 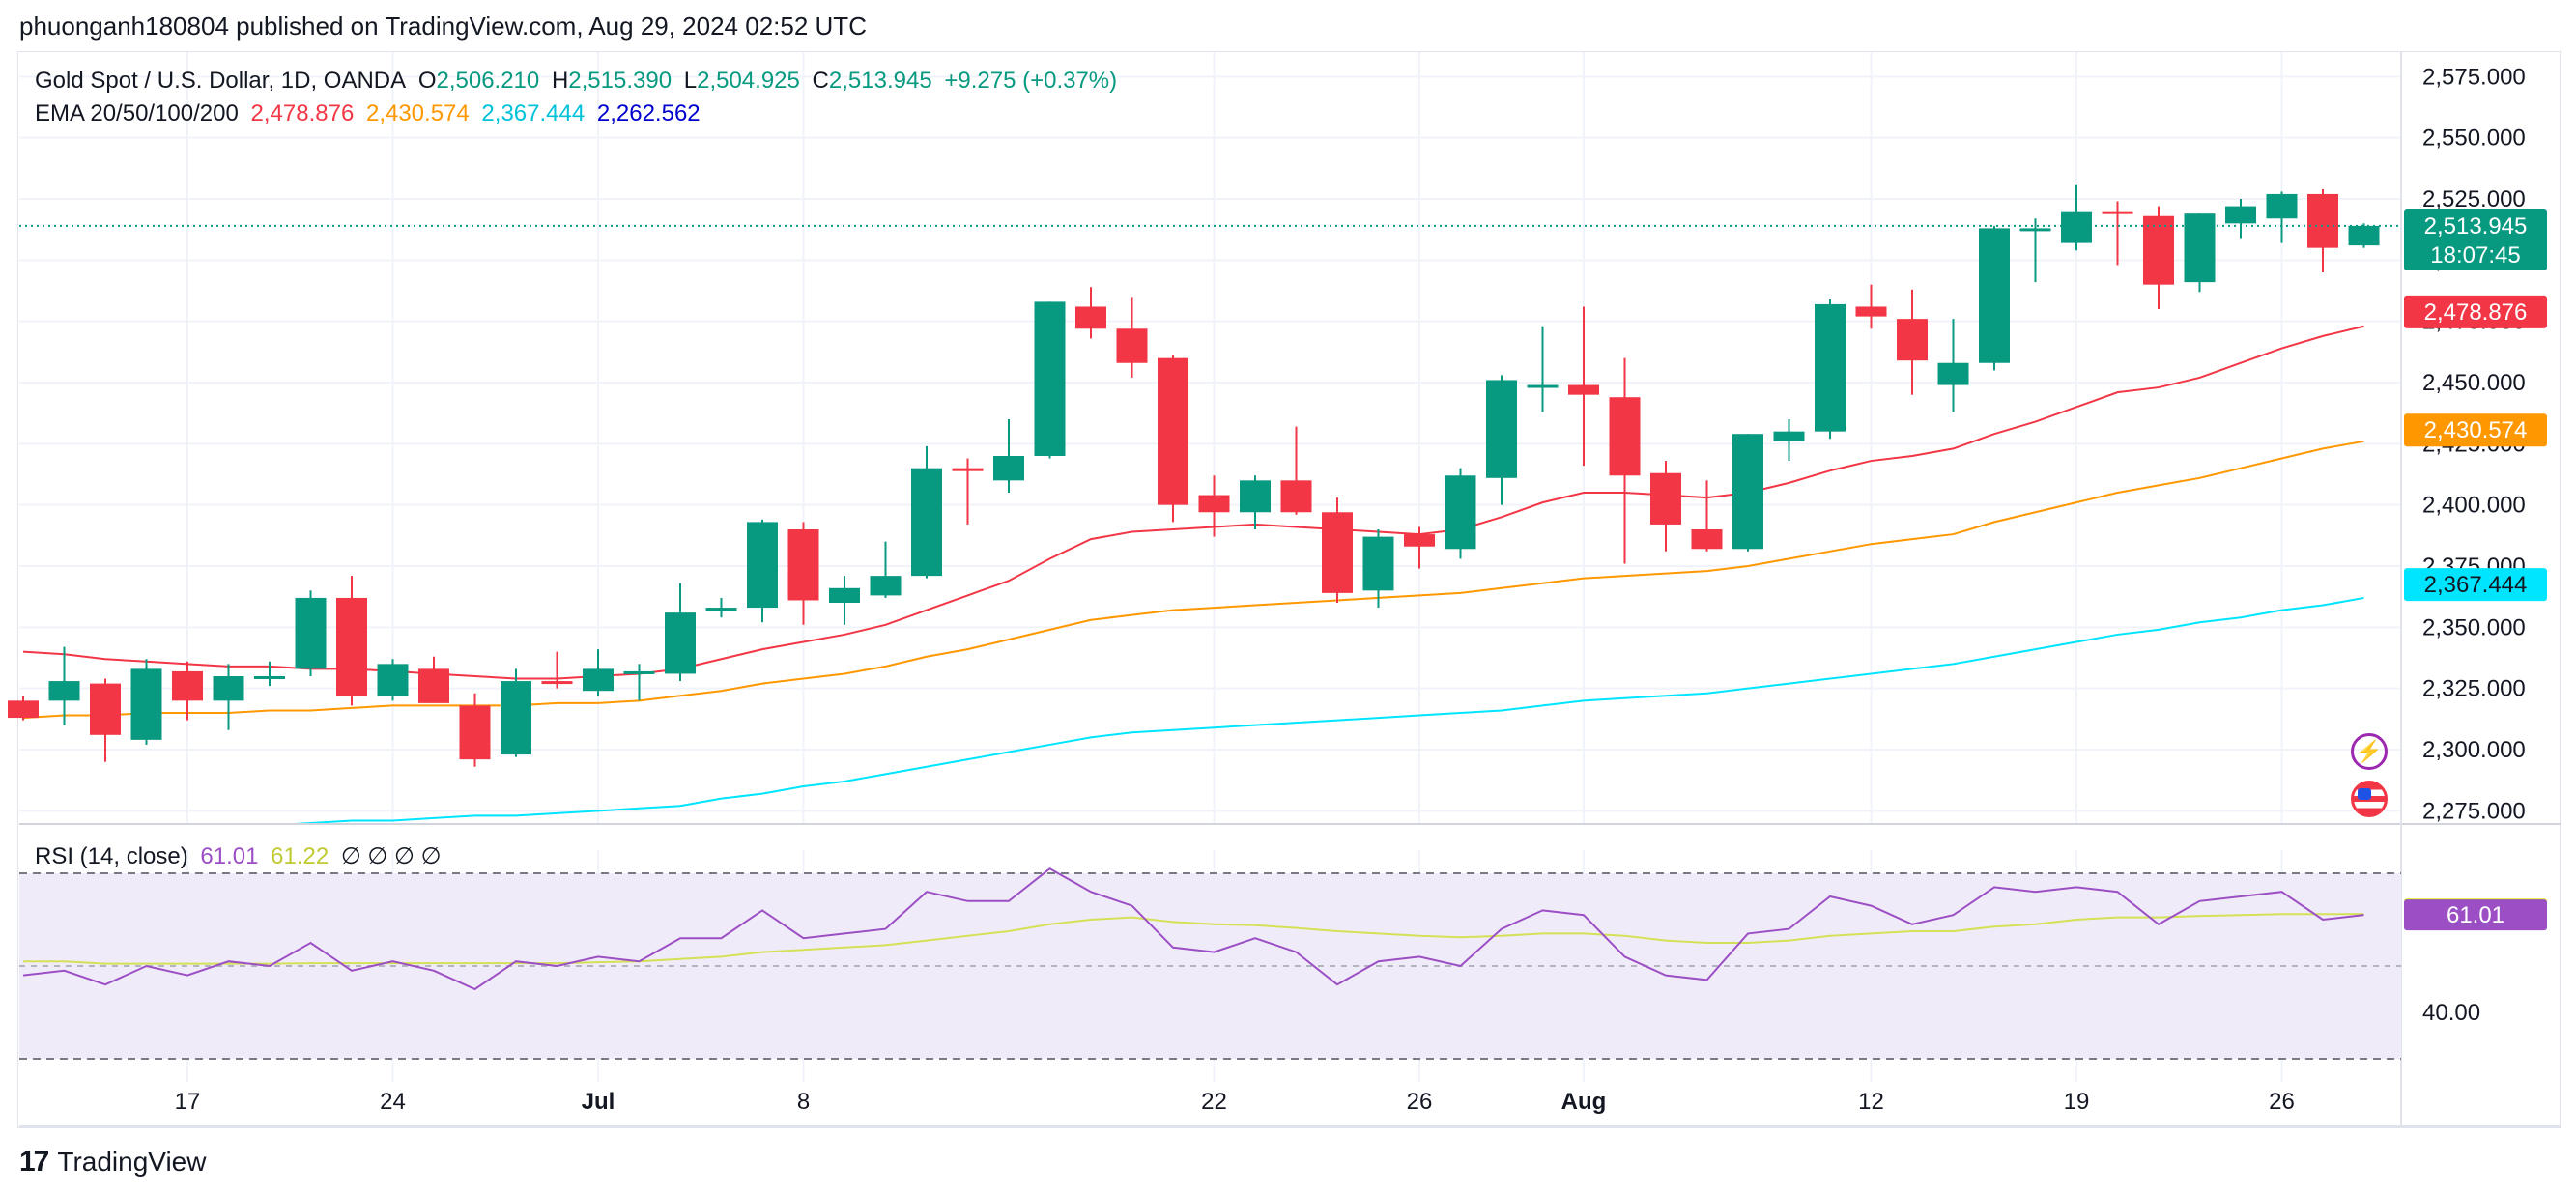 What do you see at coordinates (302, 113) in the screenshot?
I see `ema20-value: 2,478.876` at bounding box center [302, 113].